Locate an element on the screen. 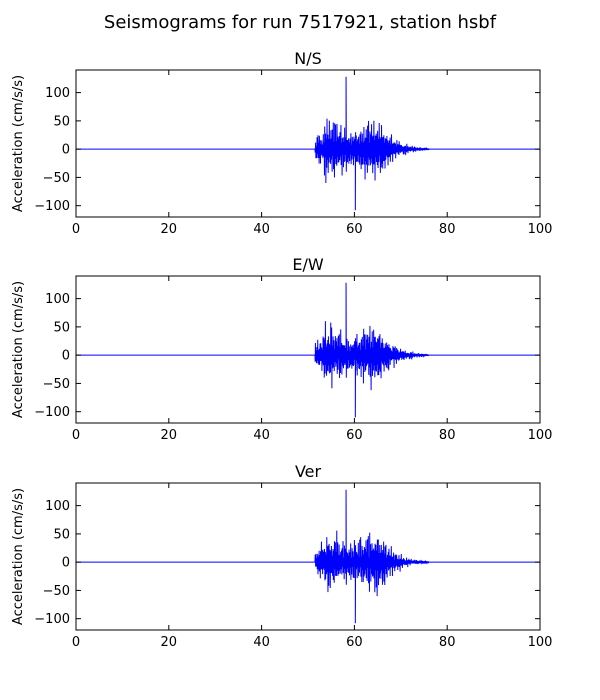  panel-title: N/S is located at coordinates (308, 58).